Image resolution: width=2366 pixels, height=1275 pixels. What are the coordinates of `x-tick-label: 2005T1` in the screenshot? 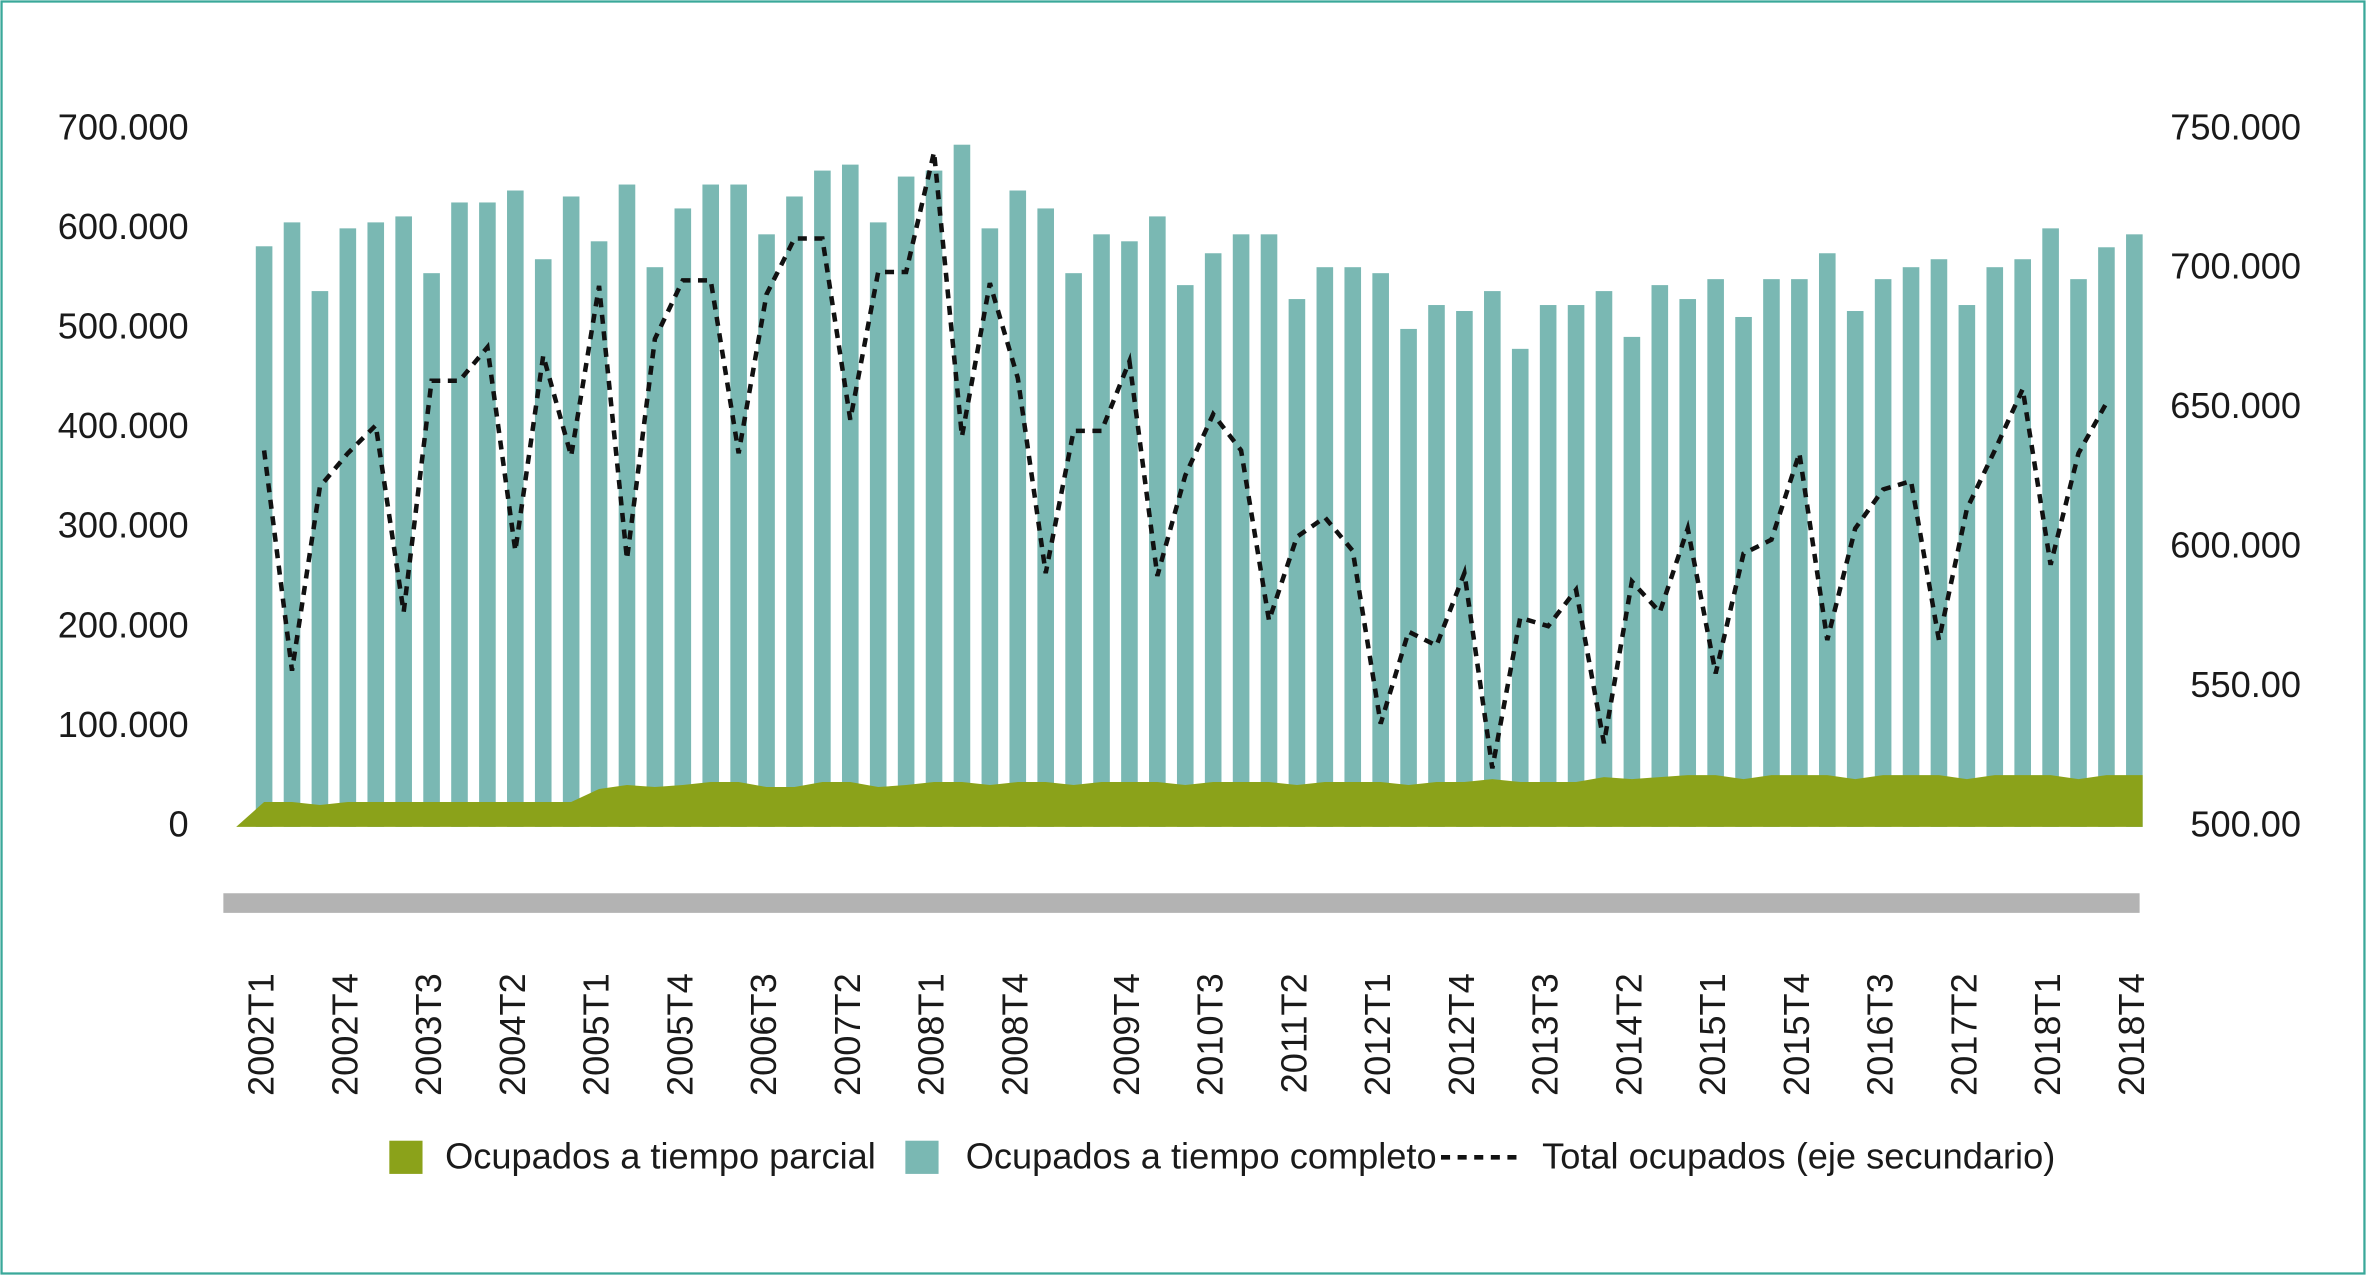 It's located at (596, 1034).